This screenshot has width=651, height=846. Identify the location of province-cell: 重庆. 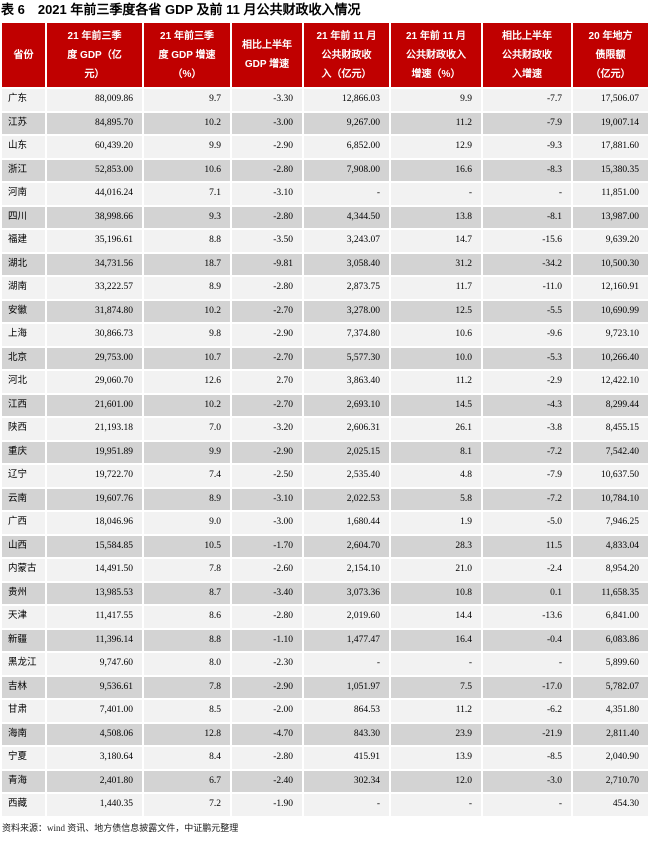
(23, 452).